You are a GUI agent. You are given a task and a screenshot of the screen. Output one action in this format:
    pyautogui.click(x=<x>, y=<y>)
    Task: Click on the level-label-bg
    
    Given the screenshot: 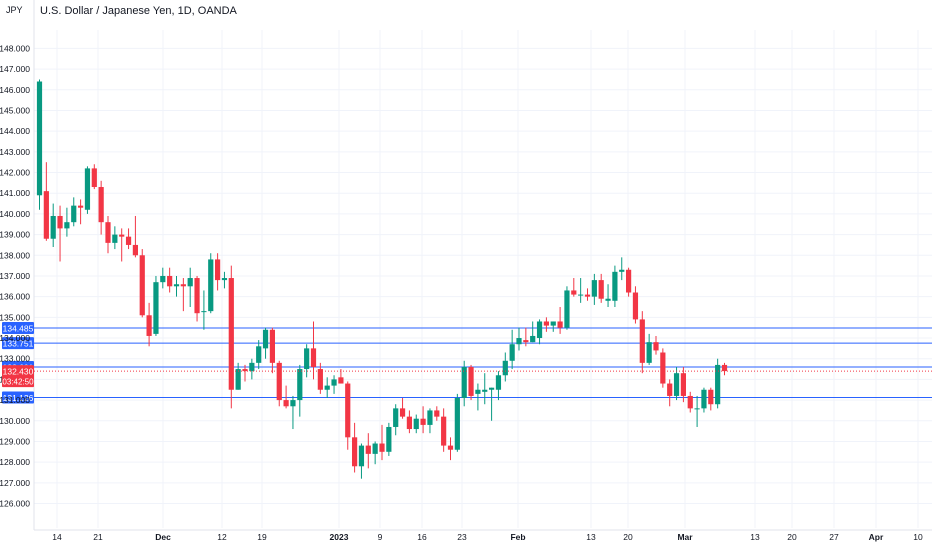 What is the action you would take?
    pyautogui.click(x=18, y=397)
    